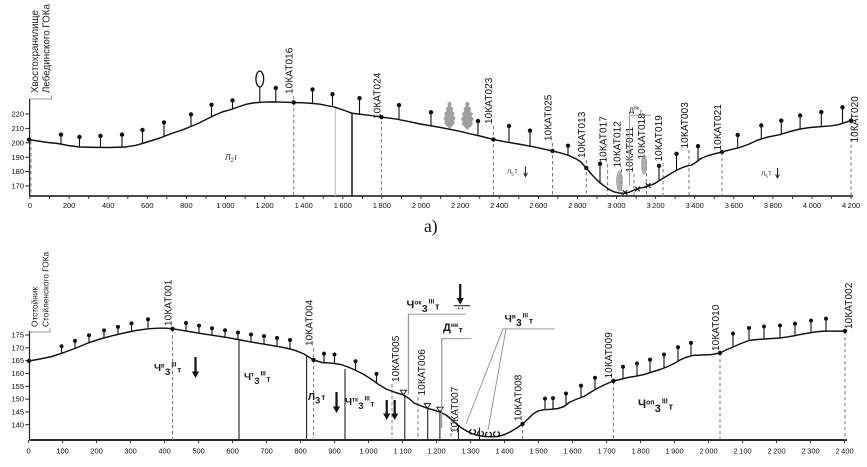 The height and width of the screenshot is (467, 867). What do you see at coordinates (582, 134) in the screenshot?
I see `svg-text: 10КАТ013` at bounding box center [582, 134].